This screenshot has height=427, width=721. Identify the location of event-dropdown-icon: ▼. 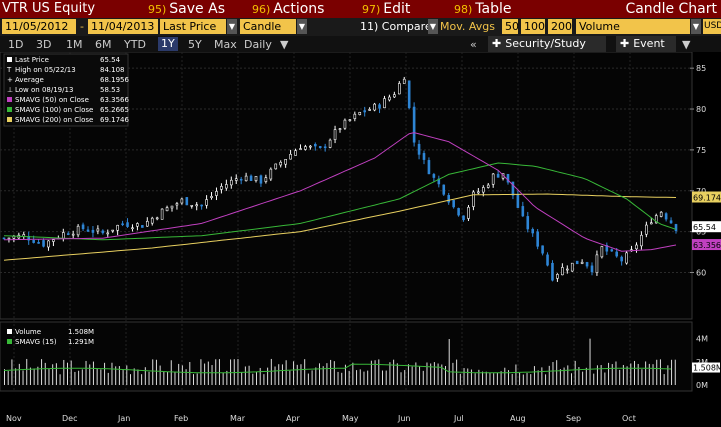
(686, 44).